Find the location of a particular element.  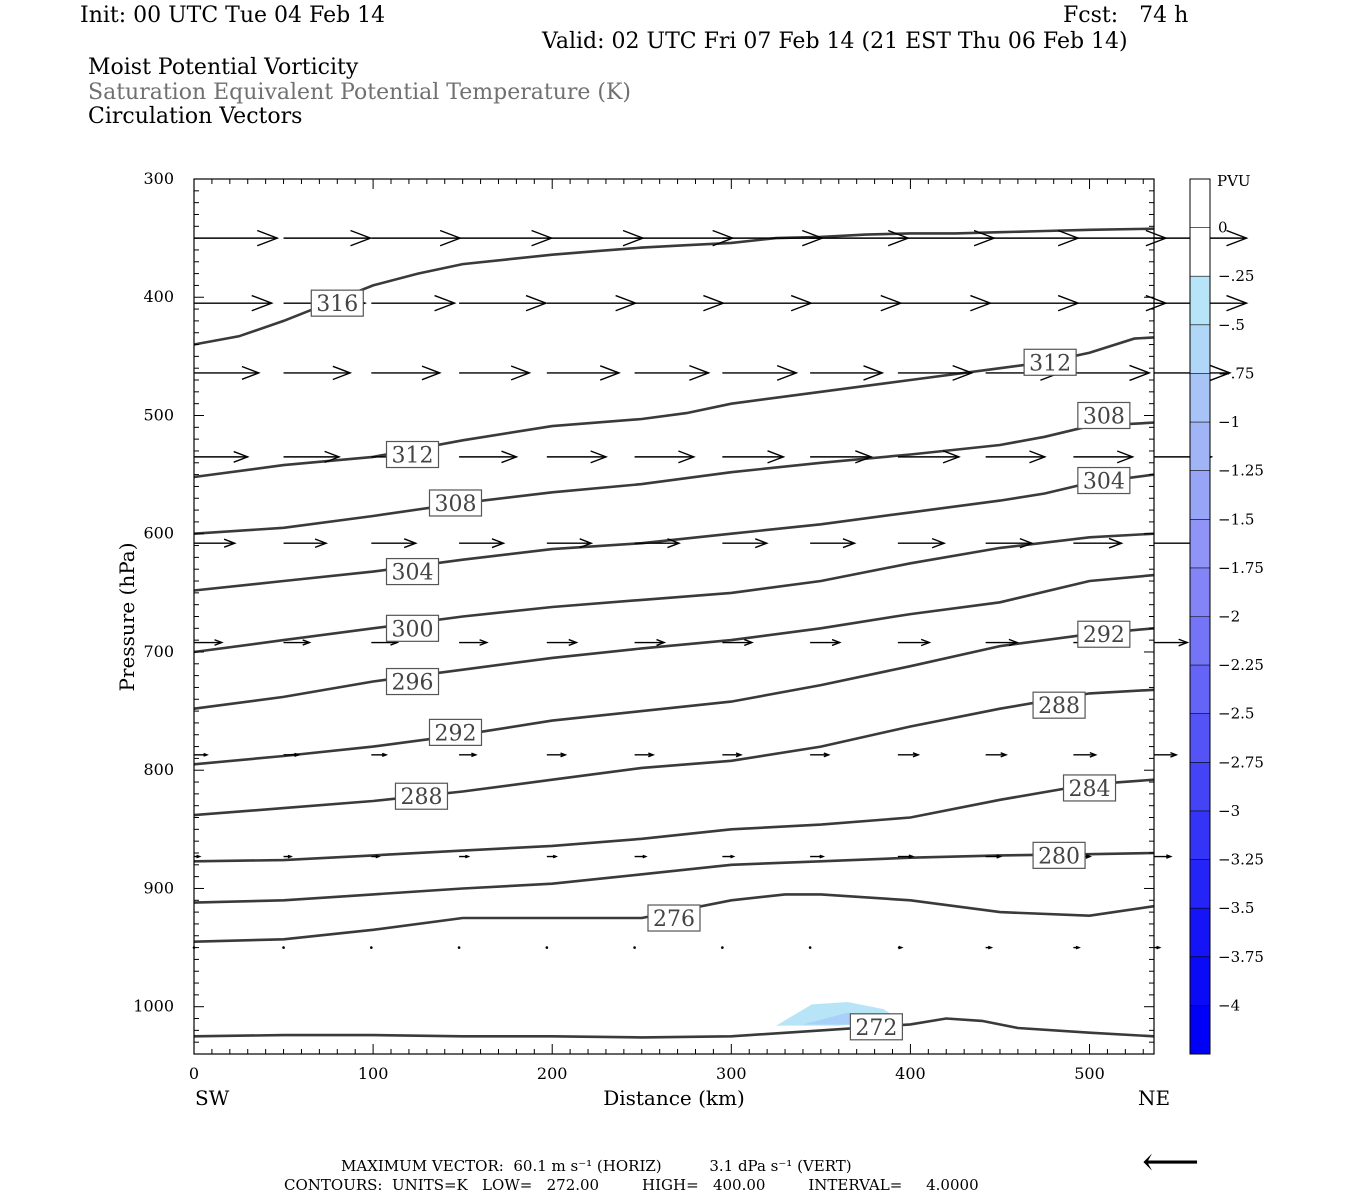

x-tick-label: 100 is located at coordinates (373, 1073).